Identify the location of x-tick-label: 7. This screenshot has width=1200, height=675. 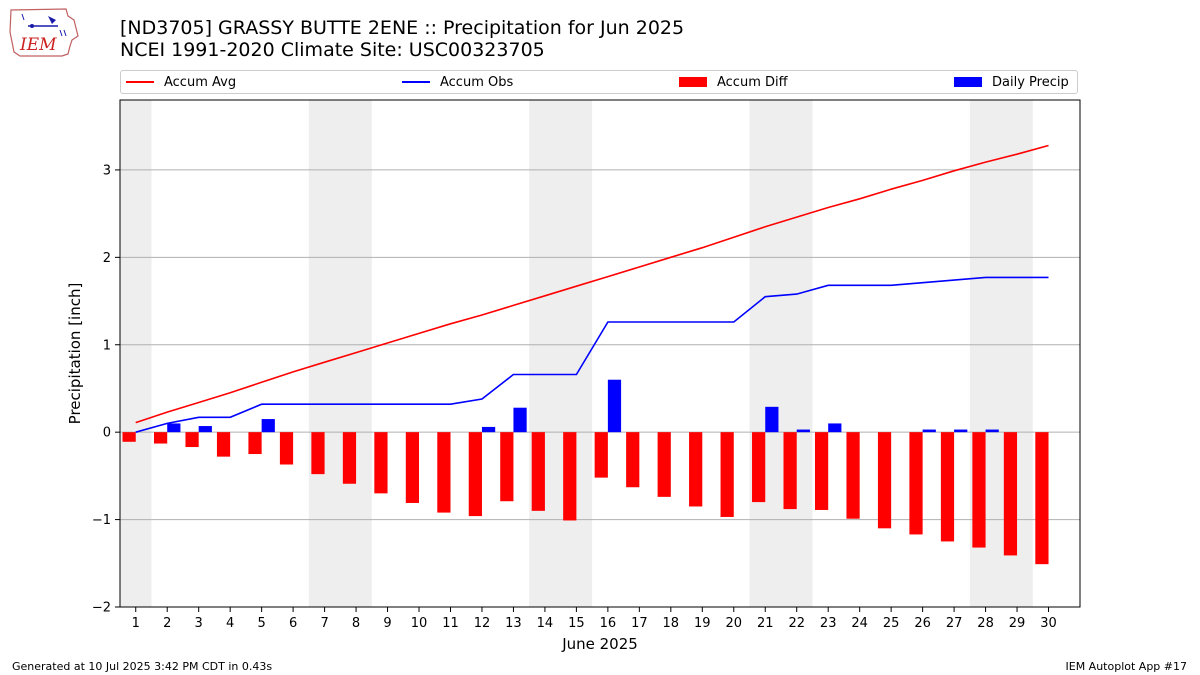
(324, 623).